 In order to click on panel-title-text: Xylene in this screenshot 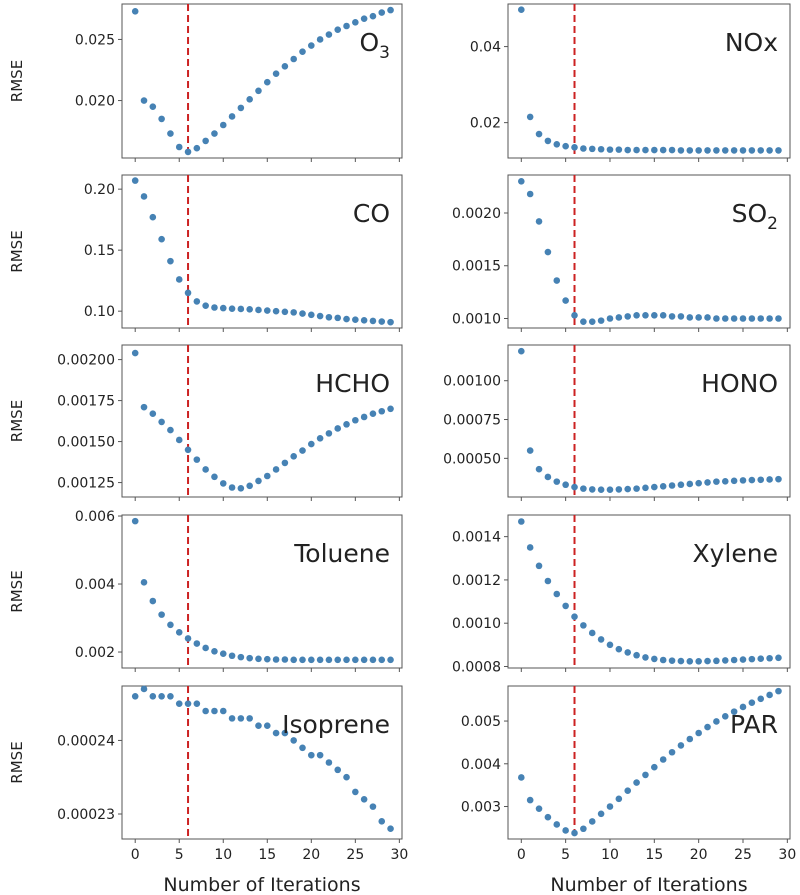, I will do `click(735, 553)`.